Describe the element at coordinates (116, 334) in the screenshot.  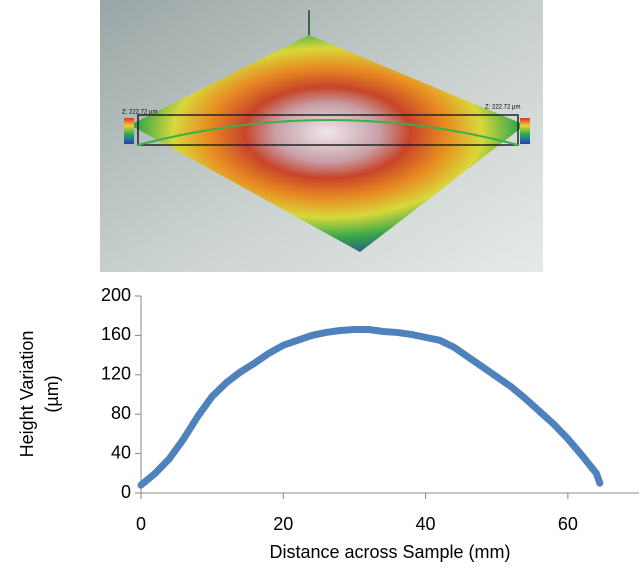
I see `y-tick-label: 160` at that location.